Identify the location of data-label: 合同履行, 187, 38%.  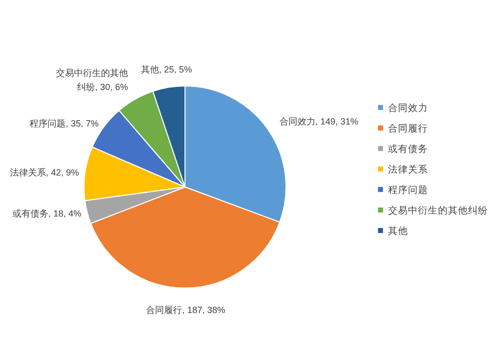
(186, 310).